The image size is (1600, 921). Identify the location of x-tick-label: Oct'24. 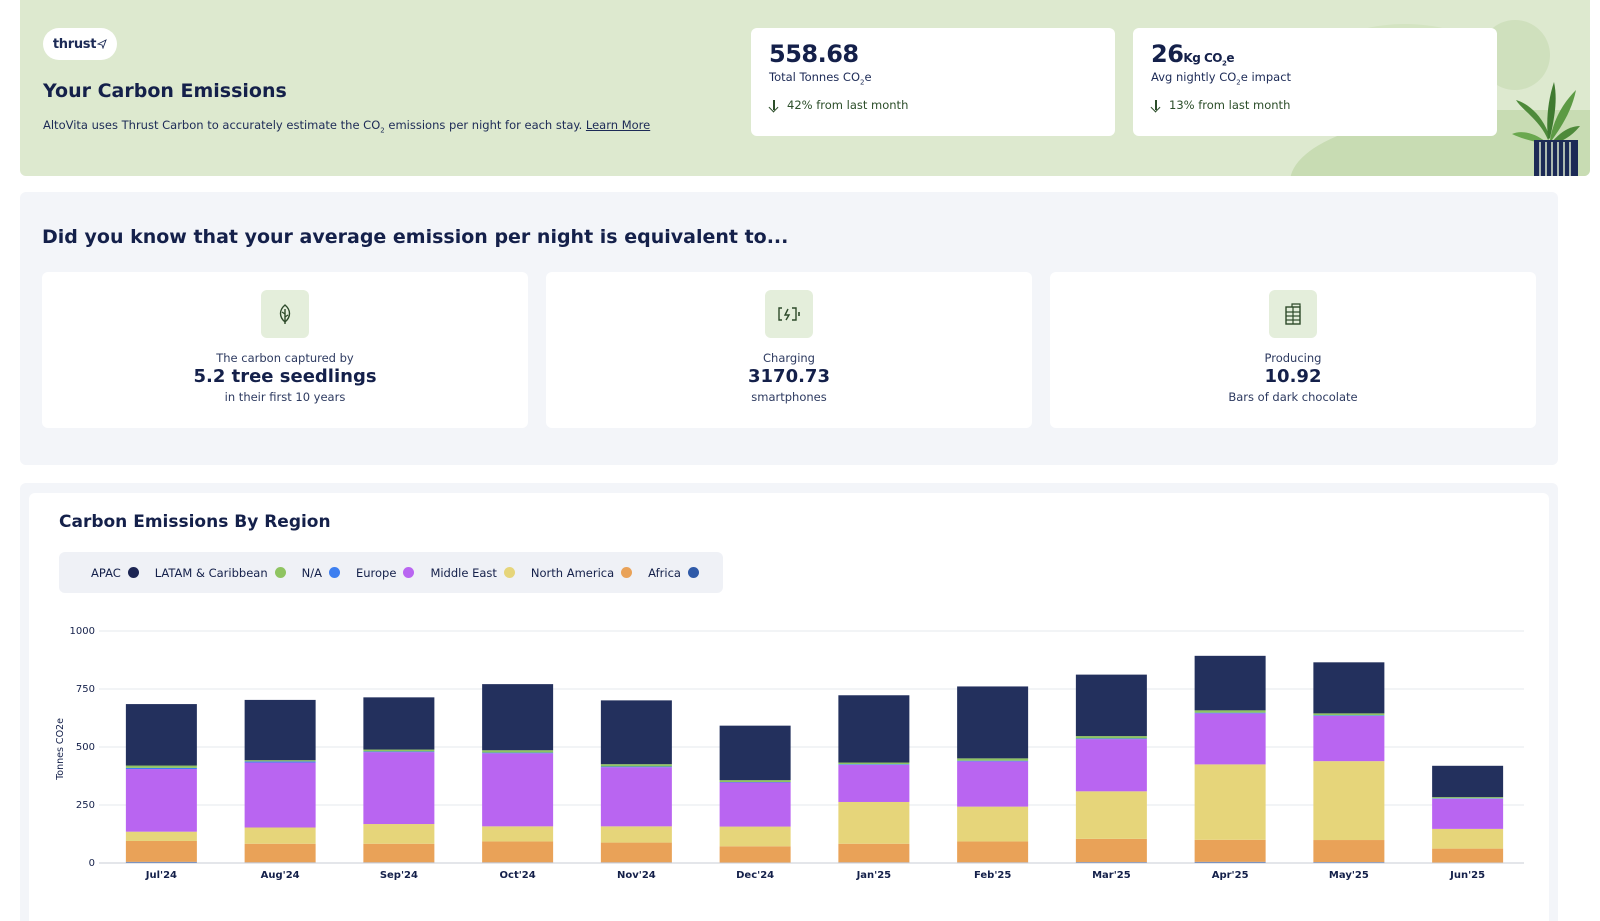
(518, 875).